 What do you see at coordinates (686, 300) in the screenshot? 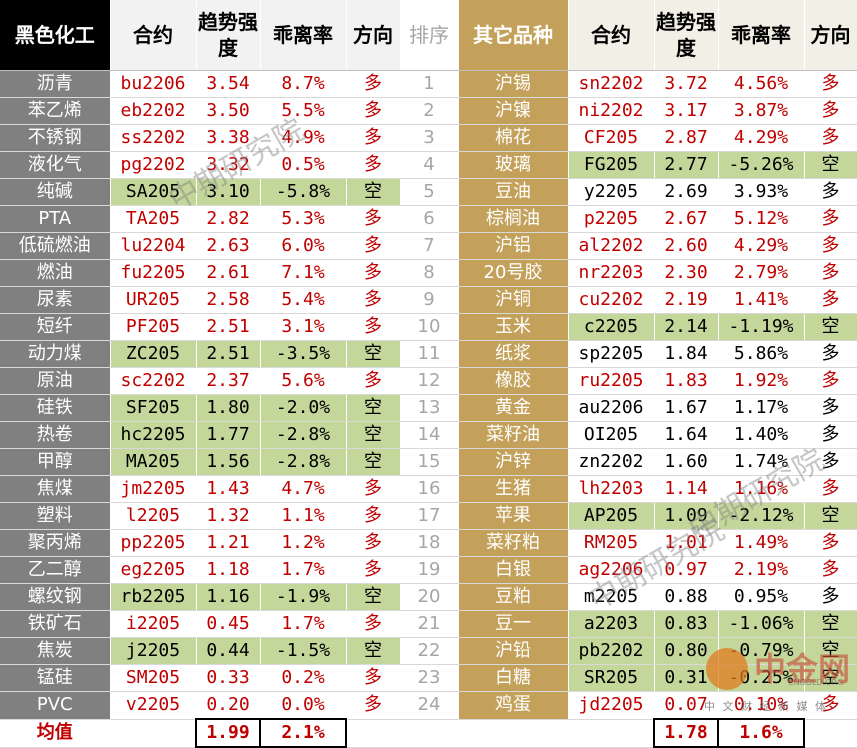
I see `right-trend-strength: 2.19` at bounding box center [686, 300].